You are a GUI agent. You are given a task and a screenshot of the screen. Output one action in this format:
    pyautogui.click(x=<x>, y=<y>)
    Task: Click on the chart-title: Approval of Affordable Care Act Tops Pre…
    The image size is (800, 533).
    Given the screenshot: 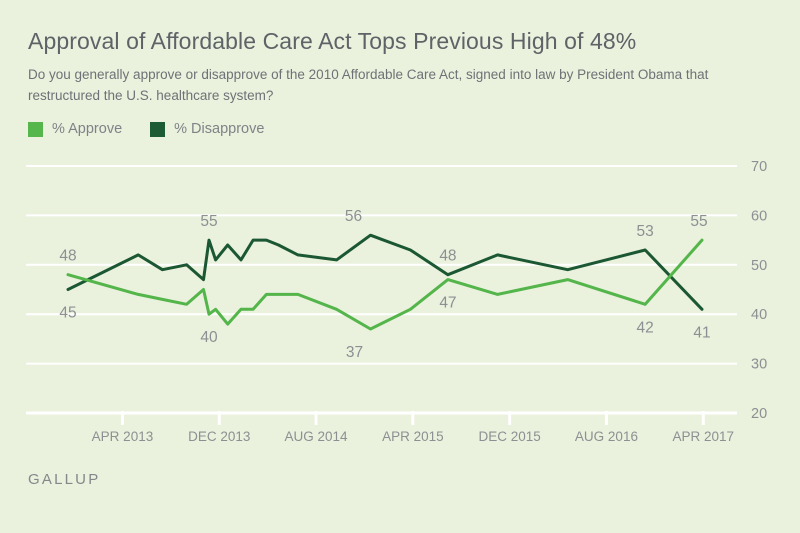 What is the action you would take?
    pyautogui.click(x=332, y=41)
    